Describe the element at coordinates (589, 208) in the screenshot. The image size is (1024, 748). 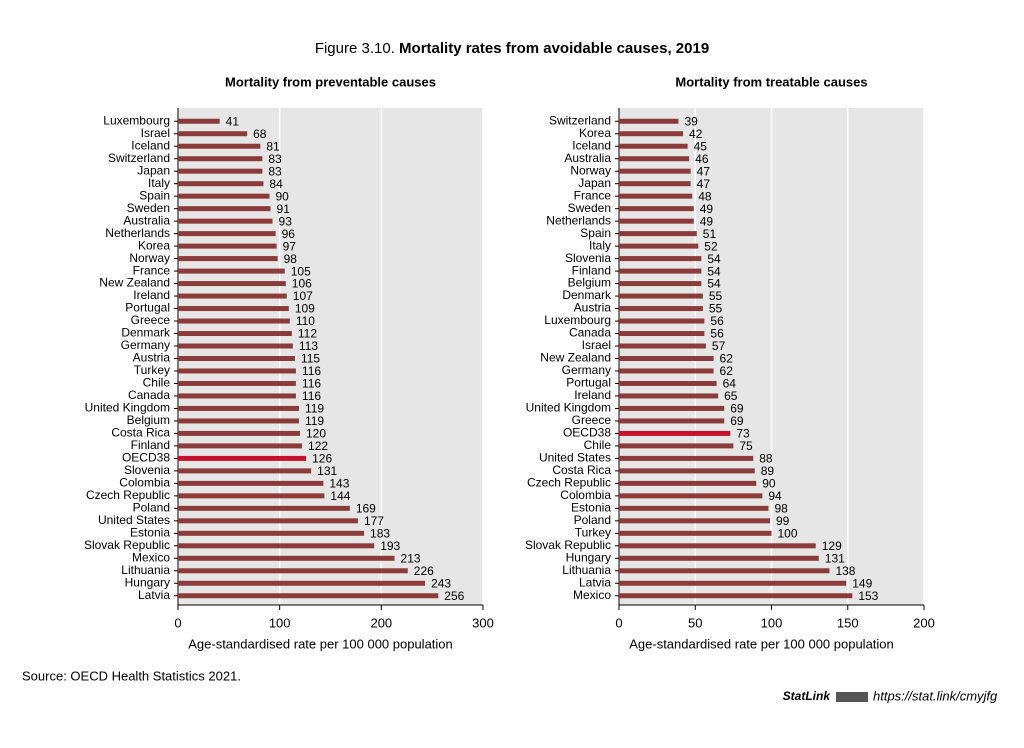
I see `y-tick-label: Sweden` at that location.